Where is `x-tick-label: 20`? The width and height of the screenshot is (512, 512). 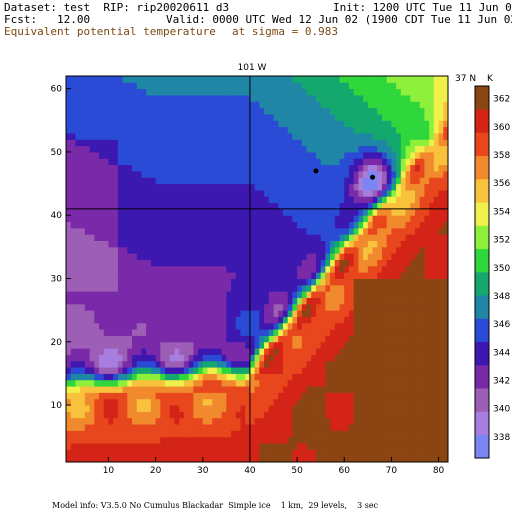
x-tick-label: 20 is located at coordinates (156, 471).